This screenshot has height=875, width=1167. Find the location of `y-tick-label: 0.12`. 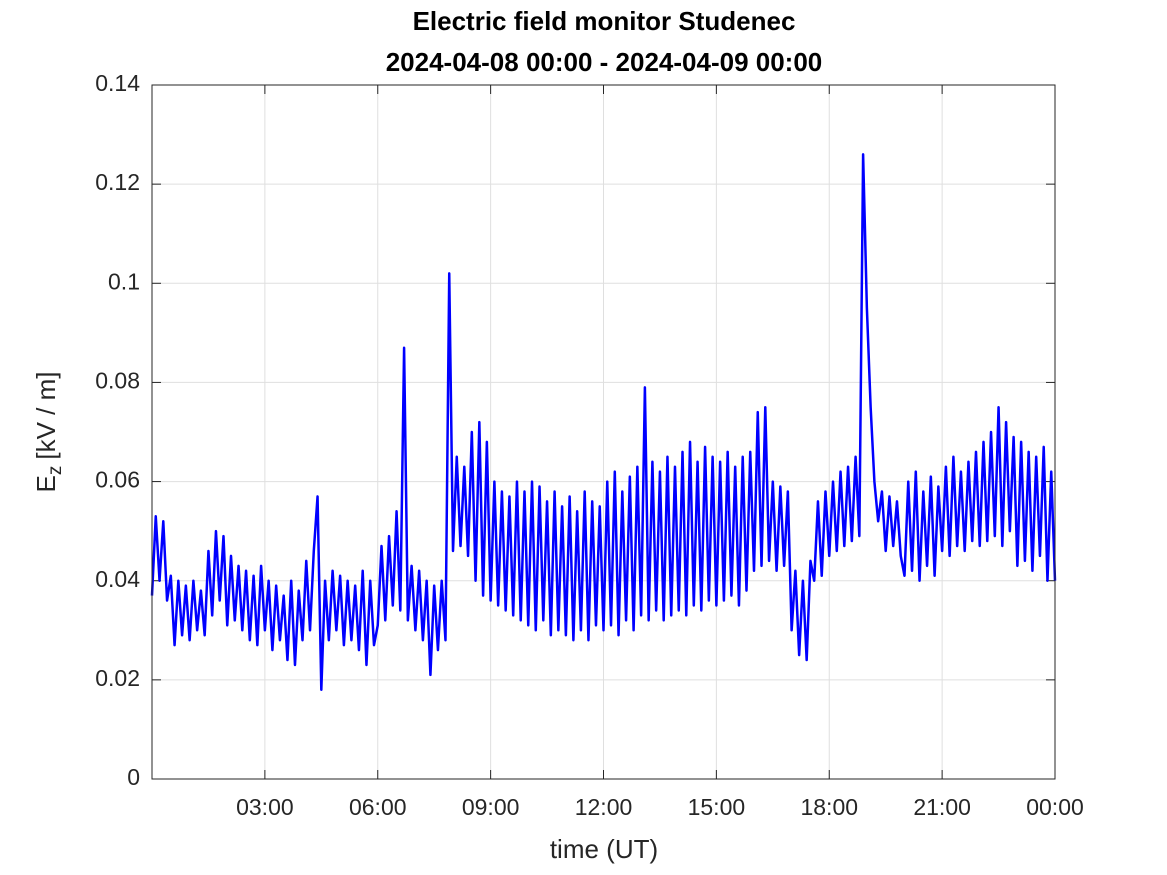

y-tick-label: 0.12 is located at coordinates (117, 182).